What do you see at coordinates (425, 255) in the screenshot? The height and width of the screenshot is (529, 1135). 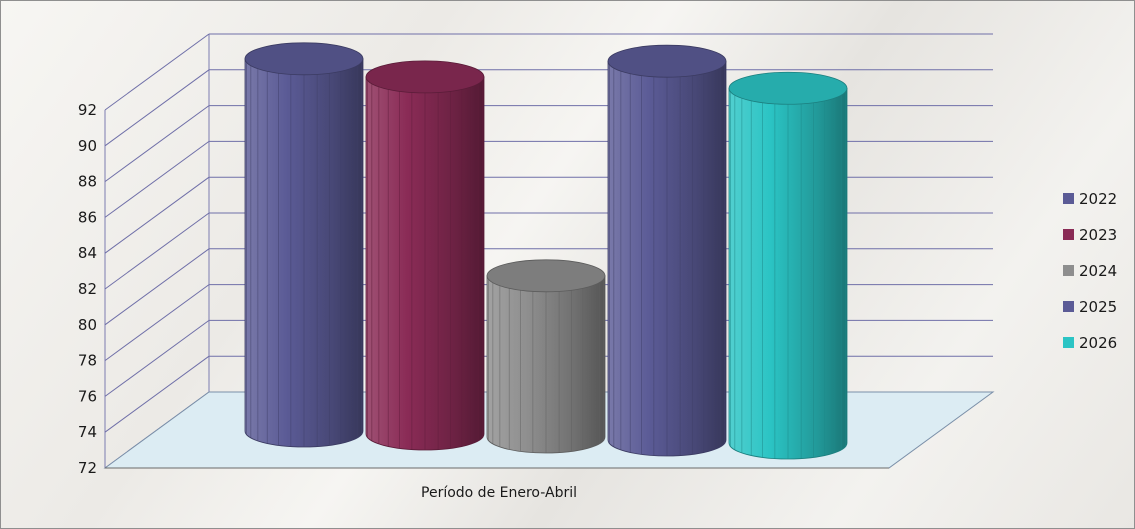 I see `bar-2023` at bounding box center [425, 255].